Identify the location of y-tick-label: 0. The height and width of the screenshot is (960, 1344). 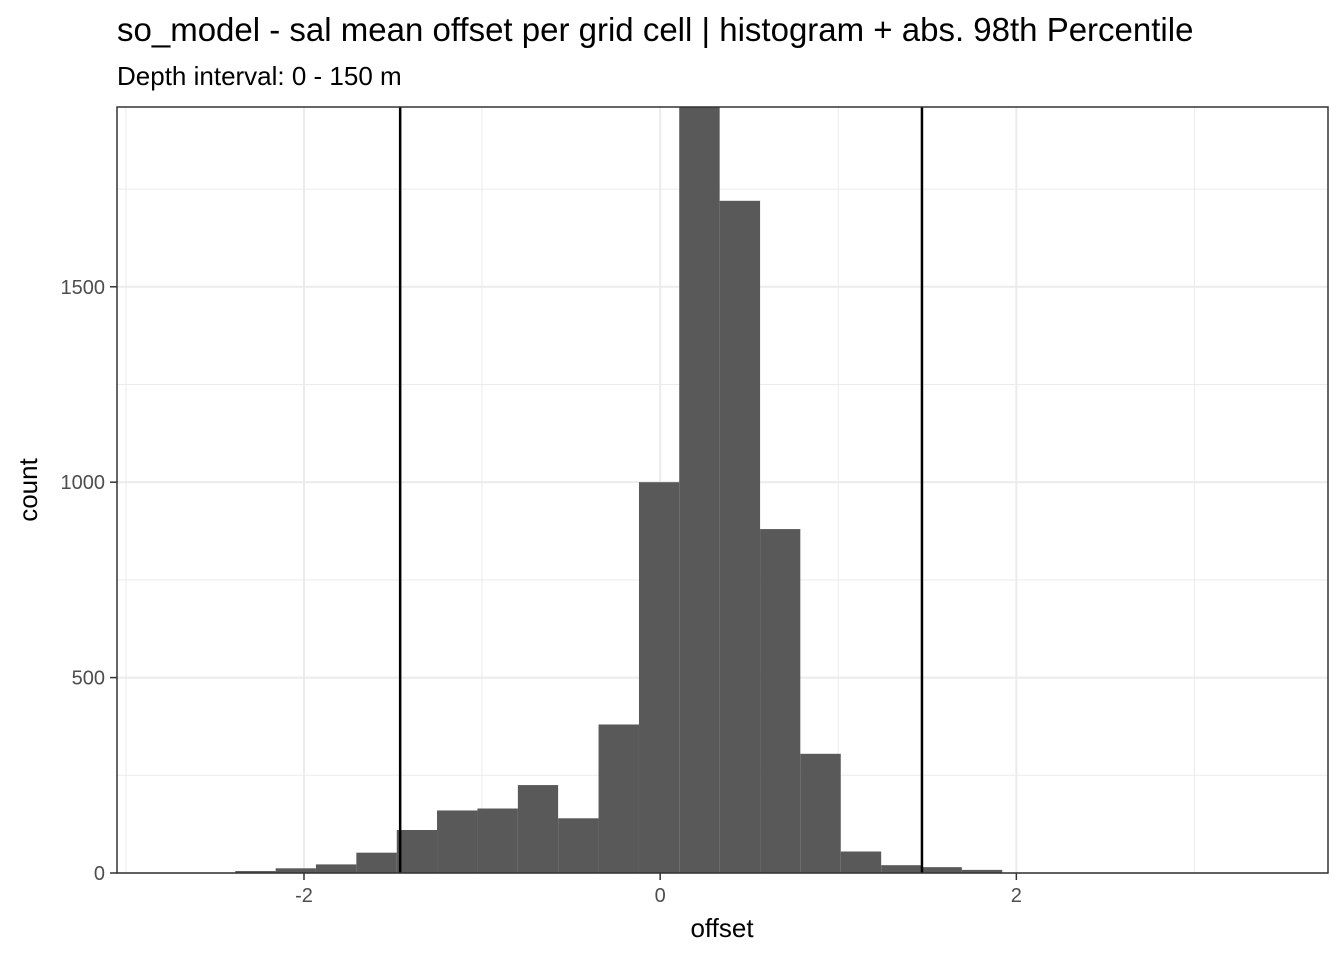
(99, 874).